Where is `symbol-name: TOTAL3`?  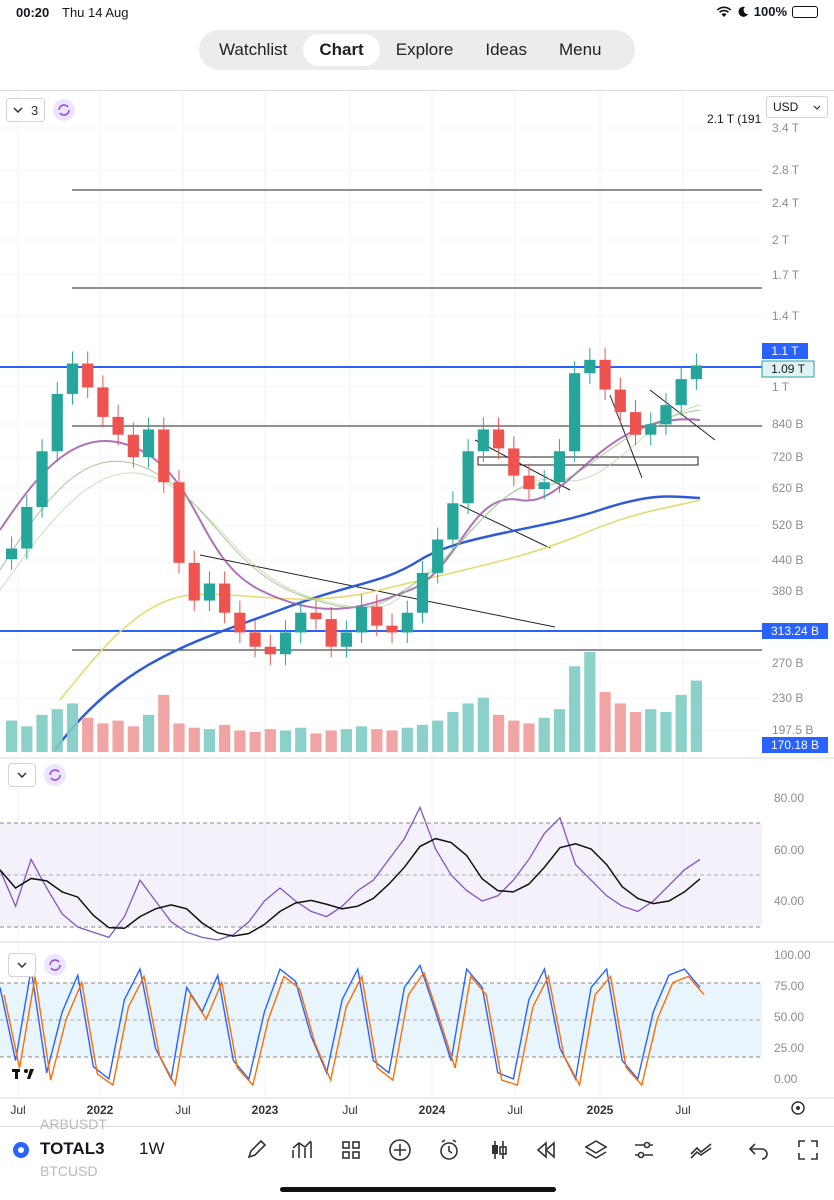
symbol-name: TOTAL3 is located at coordinates (72, 1148).